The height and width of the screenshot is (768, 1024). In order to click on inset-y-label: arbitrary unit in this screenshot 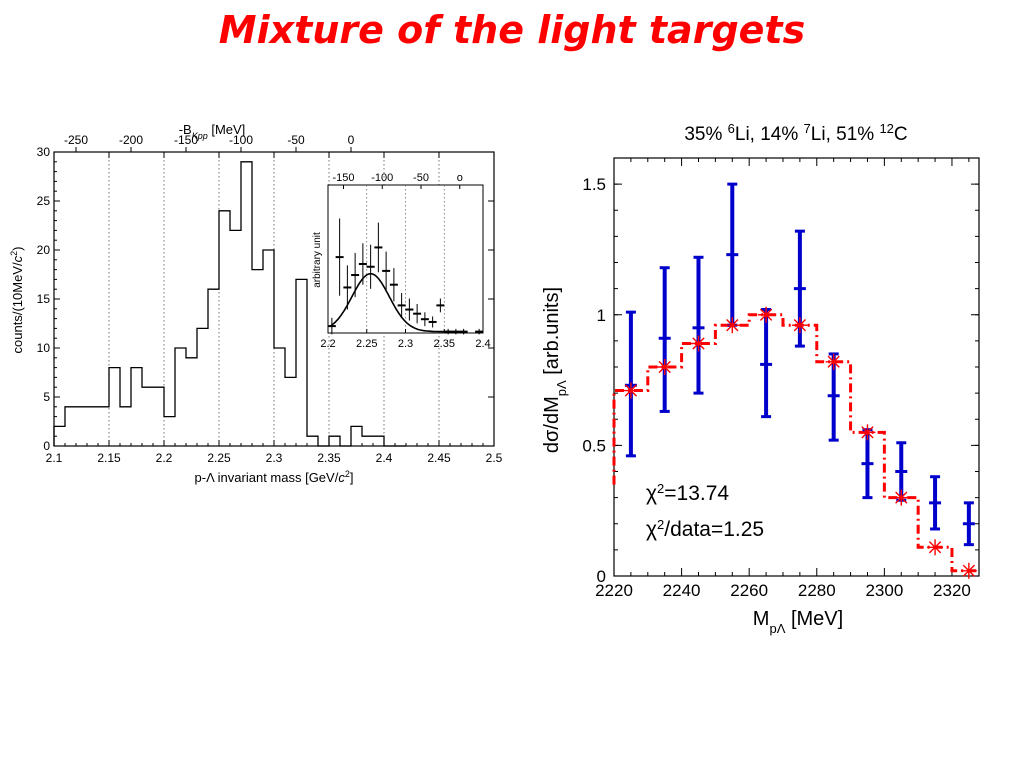, I will do `click(317, 260)`.